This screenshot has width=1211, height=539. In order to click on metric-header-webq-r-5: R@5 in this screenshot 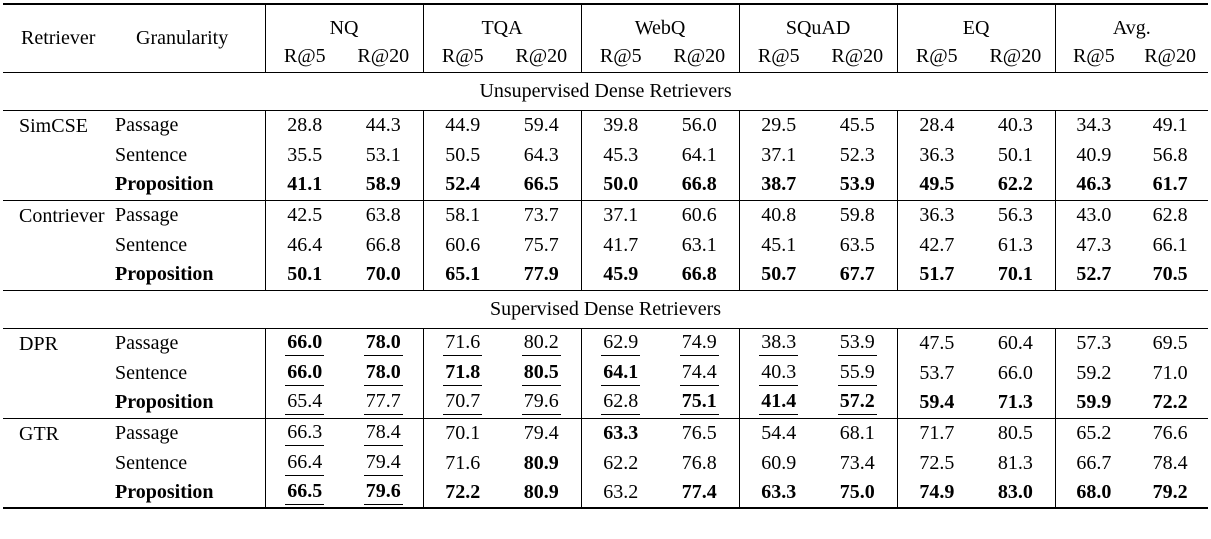, I will do `click(620, 57)`.